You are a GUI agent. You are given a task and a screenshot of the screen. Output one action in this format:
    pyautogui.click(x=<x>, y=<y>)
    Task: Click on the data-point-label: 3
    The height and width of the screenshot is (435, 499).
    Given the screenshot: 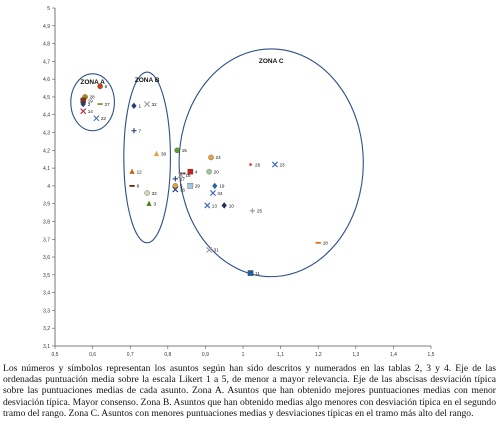 What is the action you would take?
    pyautogui.click(x=155, y=203)
    